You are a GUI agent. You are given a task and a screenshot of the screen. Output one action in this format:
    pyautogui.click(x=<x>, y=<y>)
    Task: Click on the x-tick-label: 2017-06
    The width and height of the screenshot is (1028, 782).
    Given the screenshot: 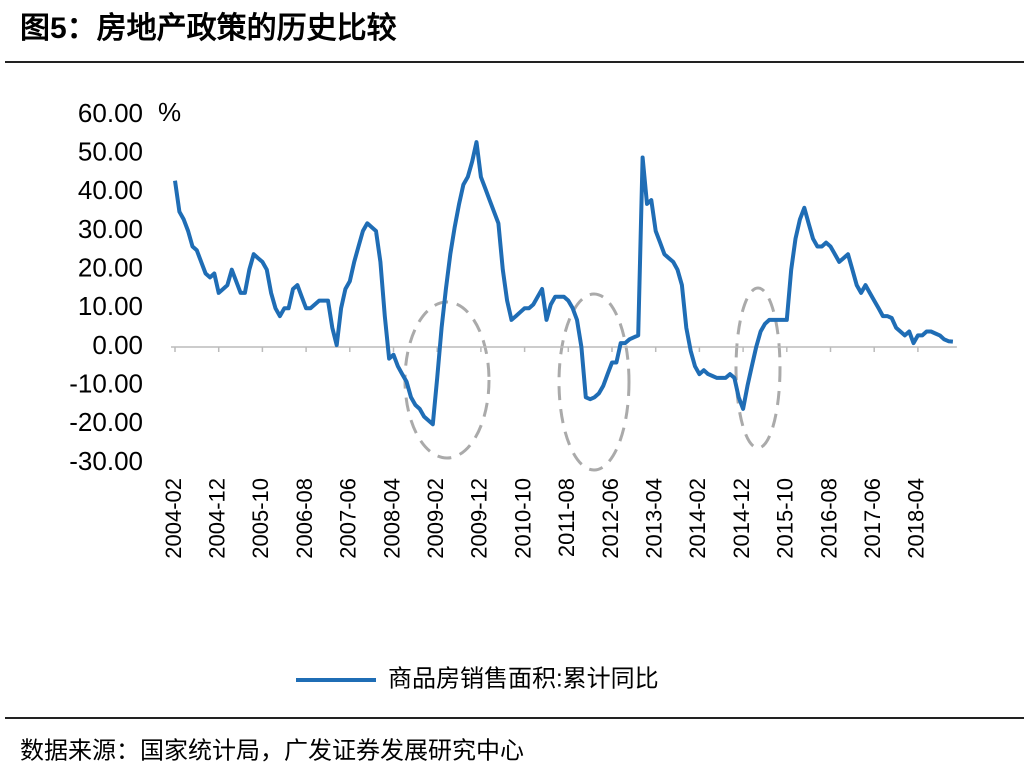 What is the action you would take?
    pyautogui.click(x=872, y=518)
    